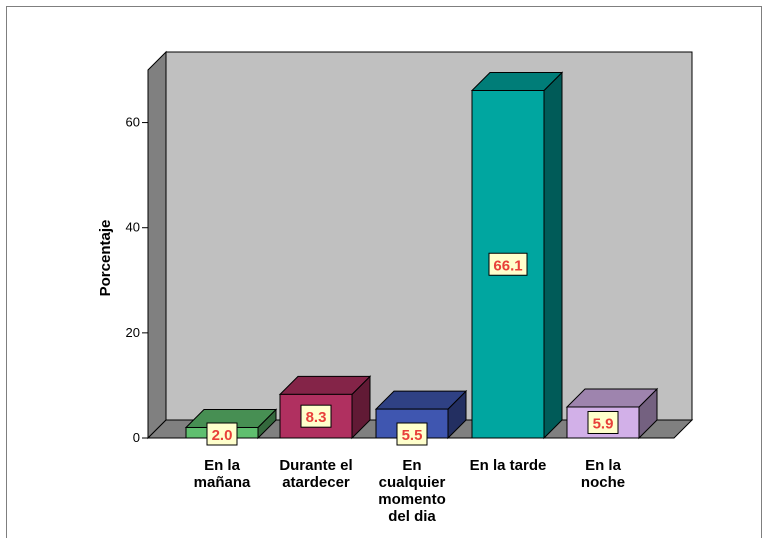 This screenshot has width=770, height=539. I want to click on bar-side, so click(553, 255).